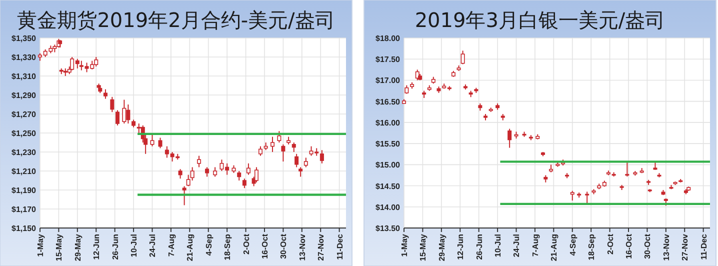  What do you see at coordinates (24, 209) in the screenshot?
I see `y-tick-label: $1,170` at bounding box center [24, 209].